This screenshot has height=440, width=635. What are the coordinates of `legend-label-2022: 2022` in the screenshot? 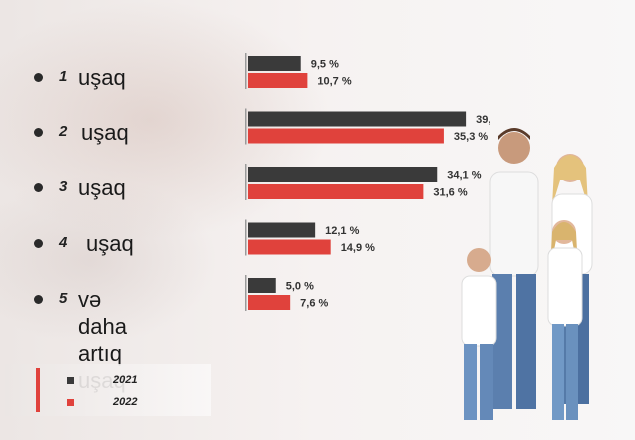 It's located at (125, 402).